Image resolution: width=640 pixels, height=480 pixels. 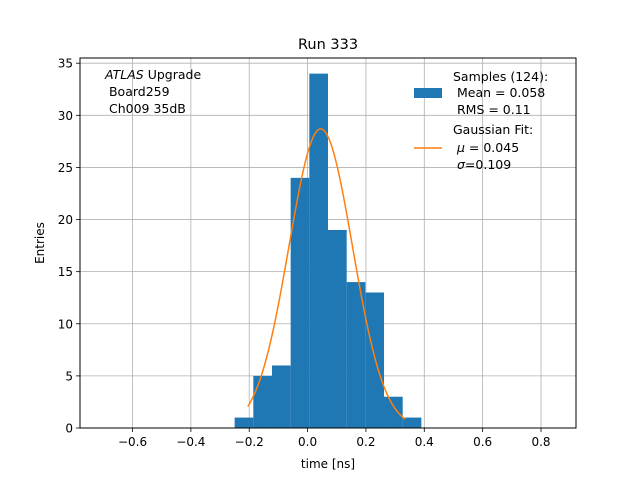 What do you see at coordinates (328, 464) in the screenshot?
I see `x-axis-label: time [ns]` at bounding box center [328, 464].